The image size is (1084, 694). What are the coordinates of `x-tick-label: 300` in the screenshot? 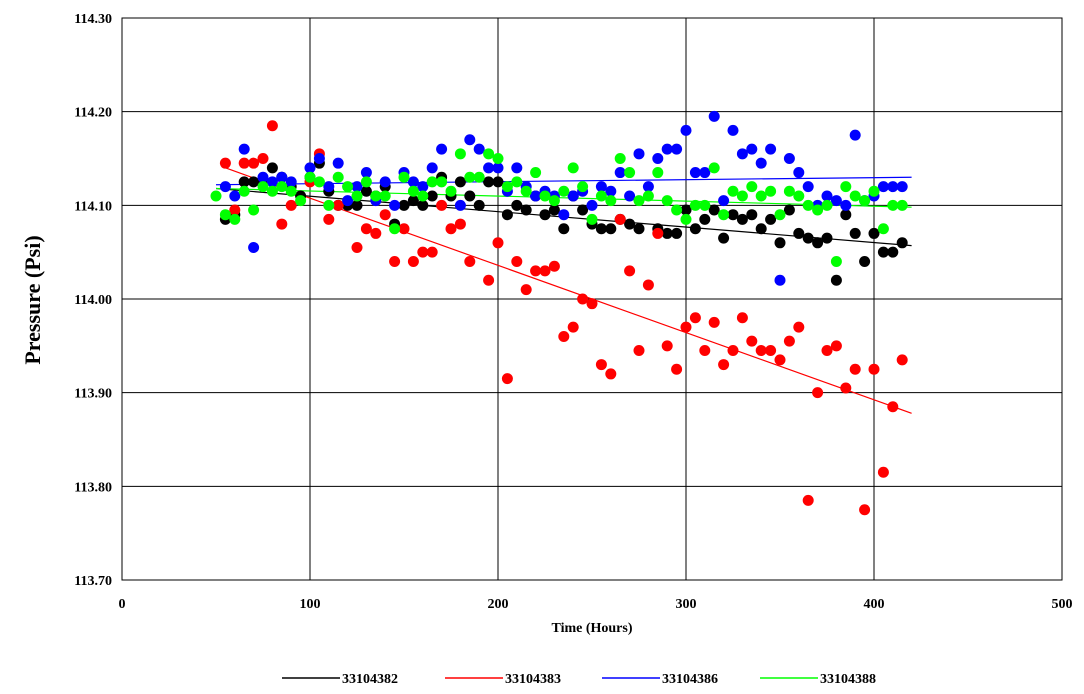 It's located at (686, 604).